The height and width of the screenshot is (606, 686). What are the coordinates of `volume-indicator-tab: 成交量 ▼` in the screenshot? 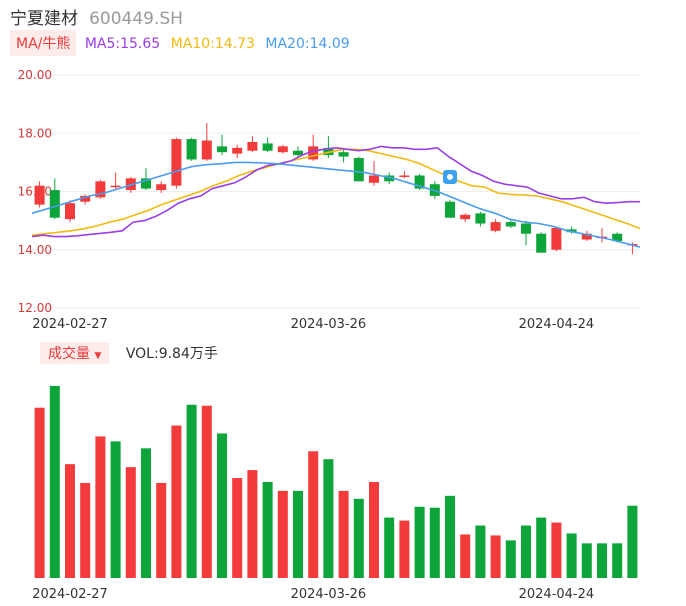 It's located at (75, 353).